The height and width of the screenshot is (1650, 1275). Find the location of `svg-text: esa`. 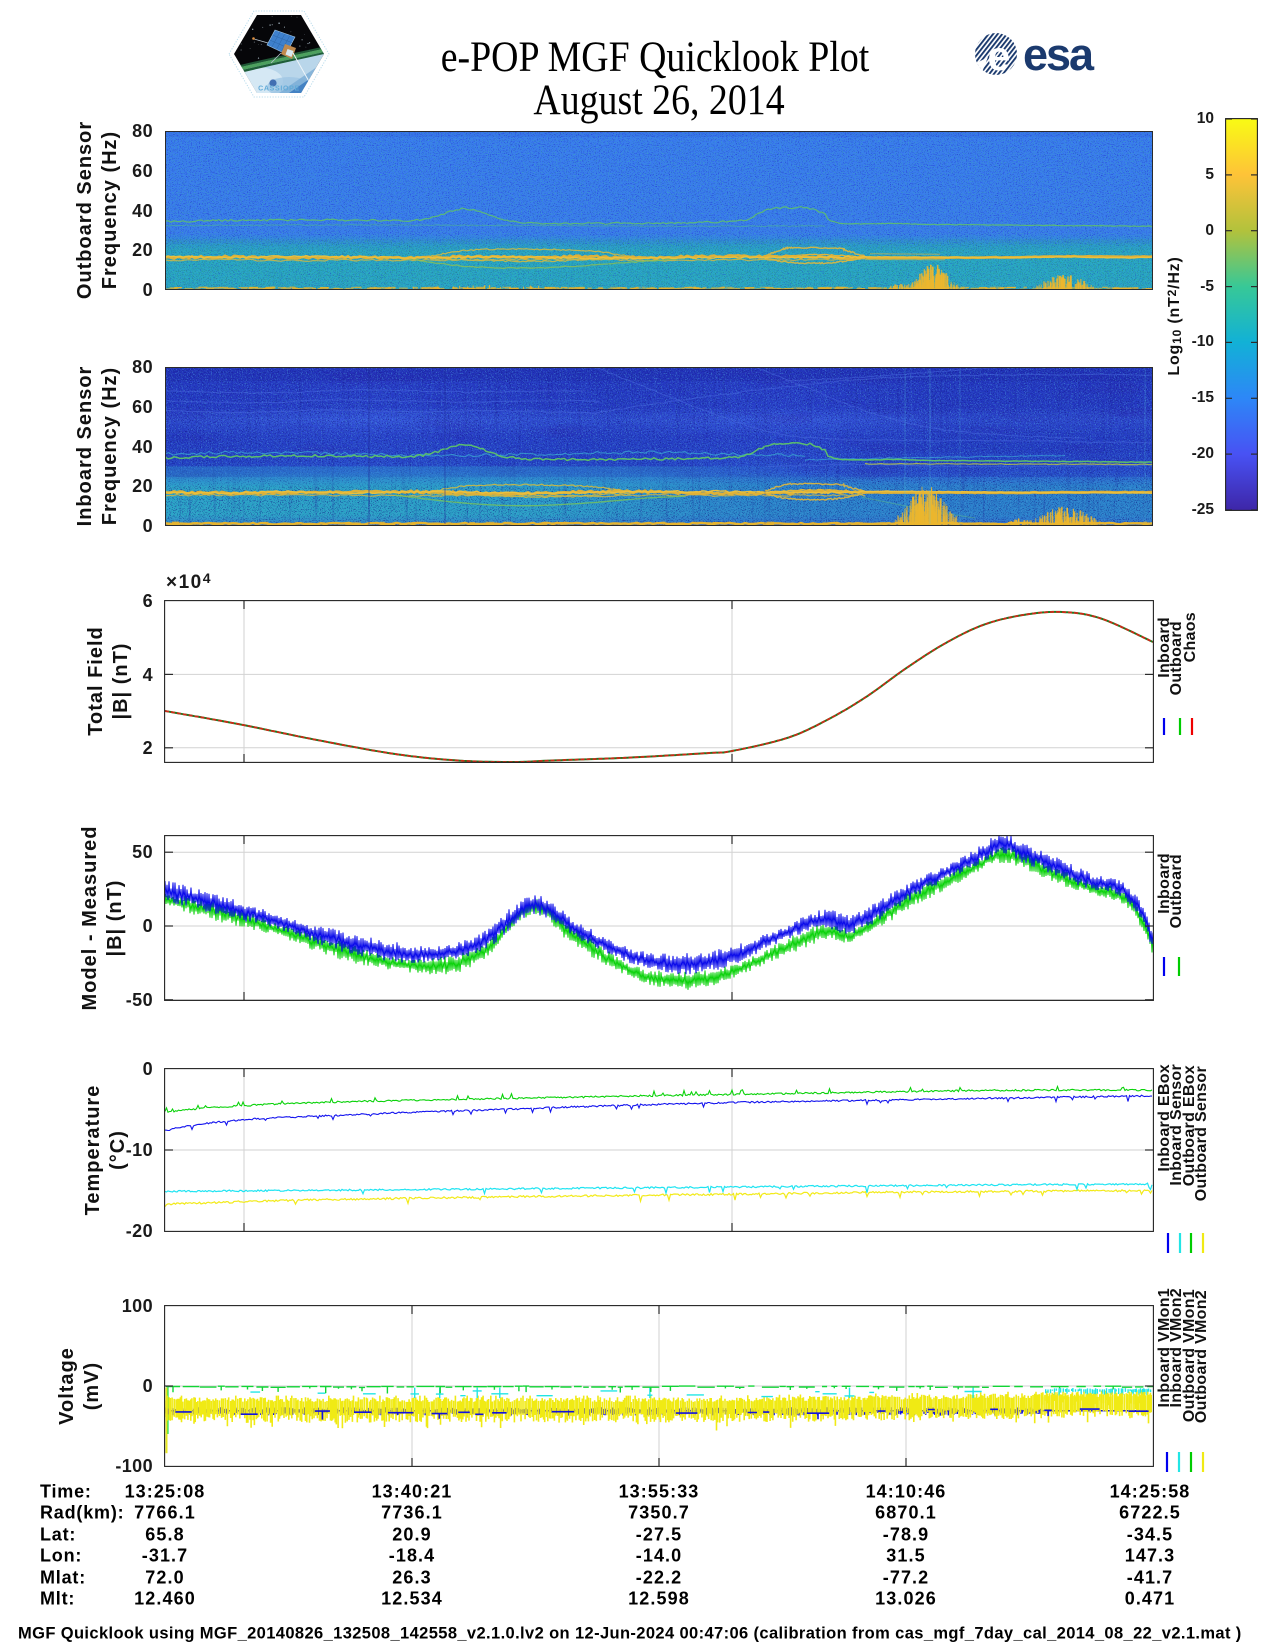

svg-text: esa is located at coordinates (1059, 54).